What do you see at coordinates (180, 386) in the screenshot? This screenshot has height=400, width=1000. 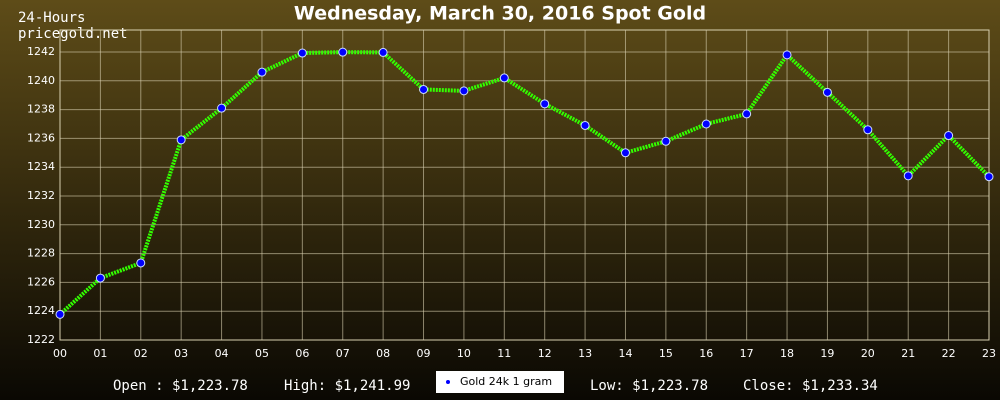 I see `stat-open: Open : $1,223.78` at bounding box center [180, 386].